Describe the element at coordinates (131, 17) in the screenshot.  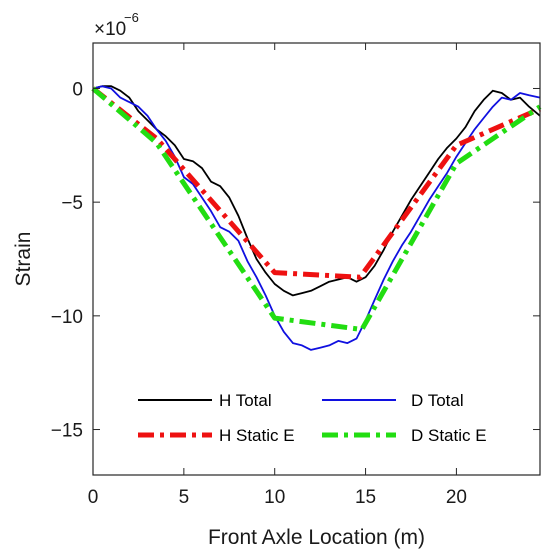
I see `exponent-power: −6` at that location.